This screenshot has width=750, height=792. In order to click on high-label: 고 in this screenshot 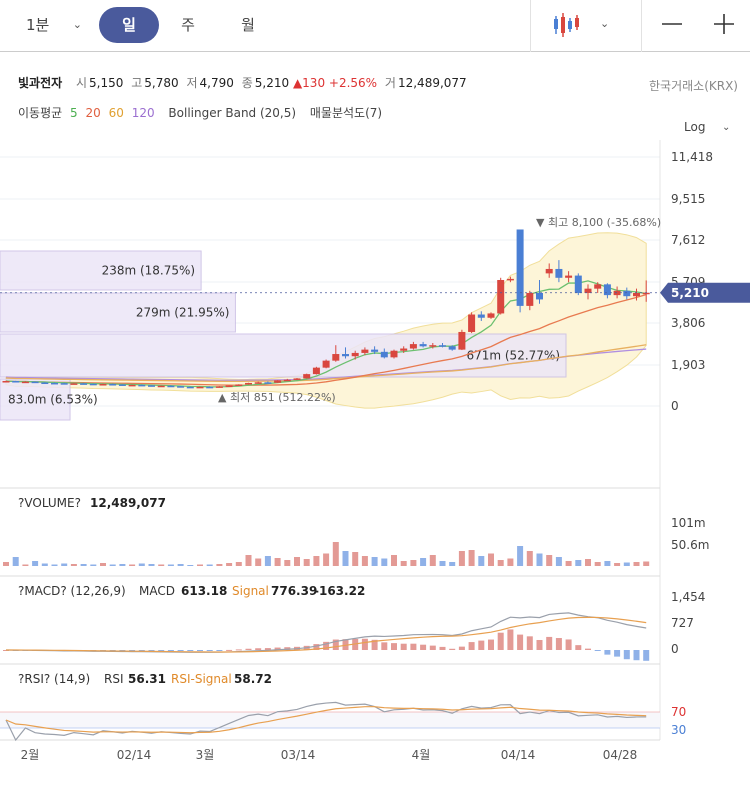, I will do `click(137, 83)`.